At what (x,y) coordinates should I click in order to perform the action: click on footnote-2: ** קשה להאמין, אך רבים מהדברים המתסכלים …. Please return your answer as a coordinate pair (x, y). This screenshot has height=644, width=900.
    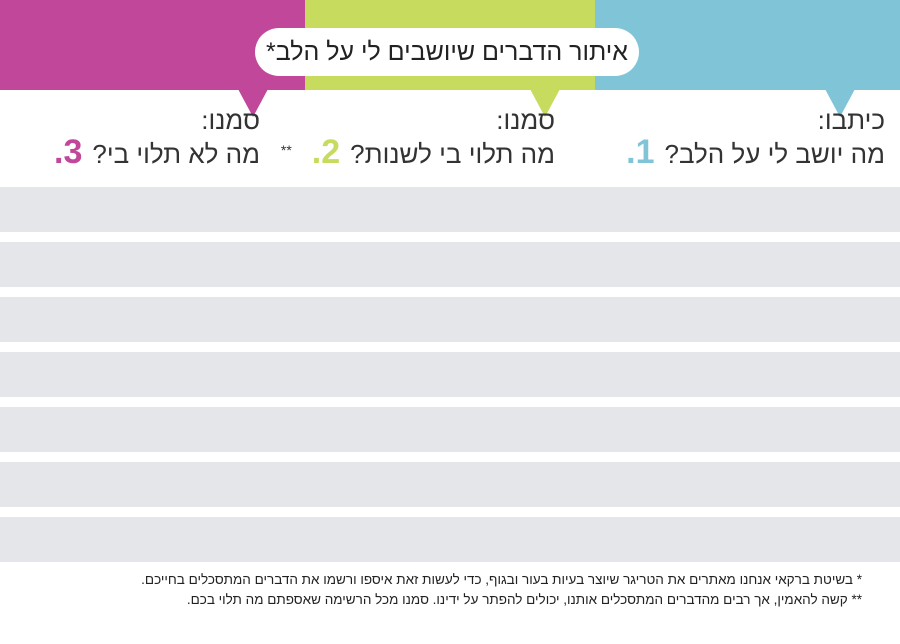
    Looking at the image, I should click on (524, 599).